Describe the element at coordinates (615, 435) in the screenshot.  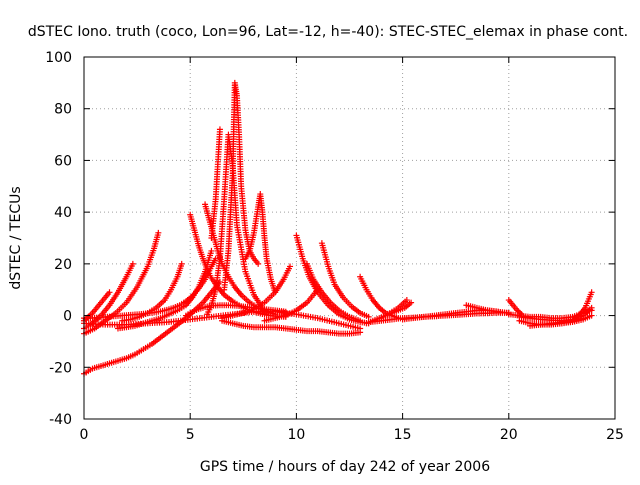
I see `x-tick-label: 25` at that location.